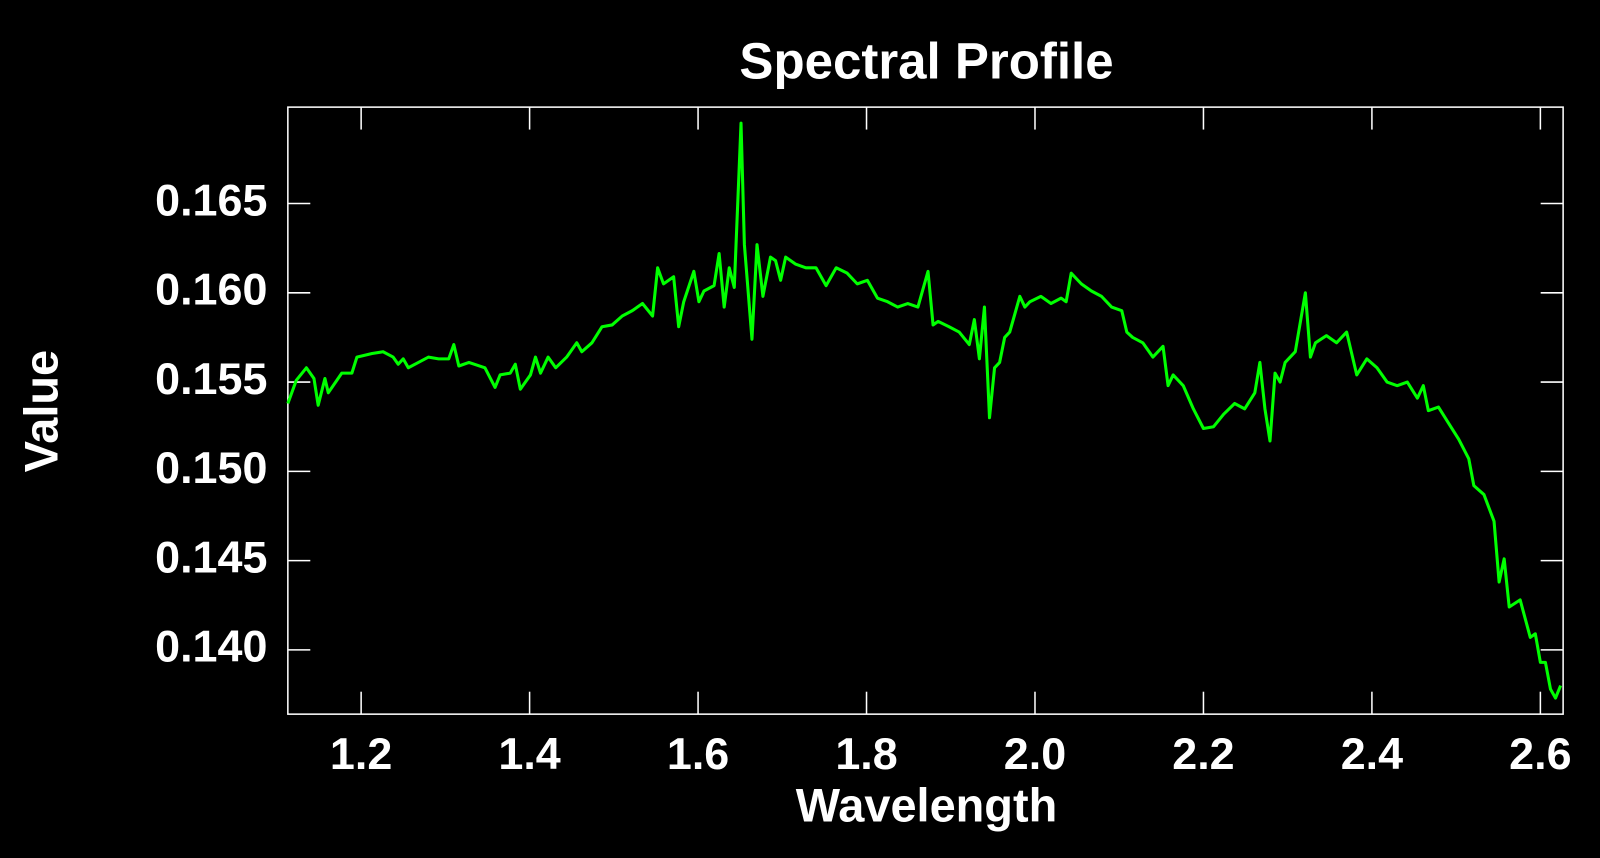  Describe the element at coordinates (211, 467) in the screenshot. I see `y-tick-label: 0.150` at that location.